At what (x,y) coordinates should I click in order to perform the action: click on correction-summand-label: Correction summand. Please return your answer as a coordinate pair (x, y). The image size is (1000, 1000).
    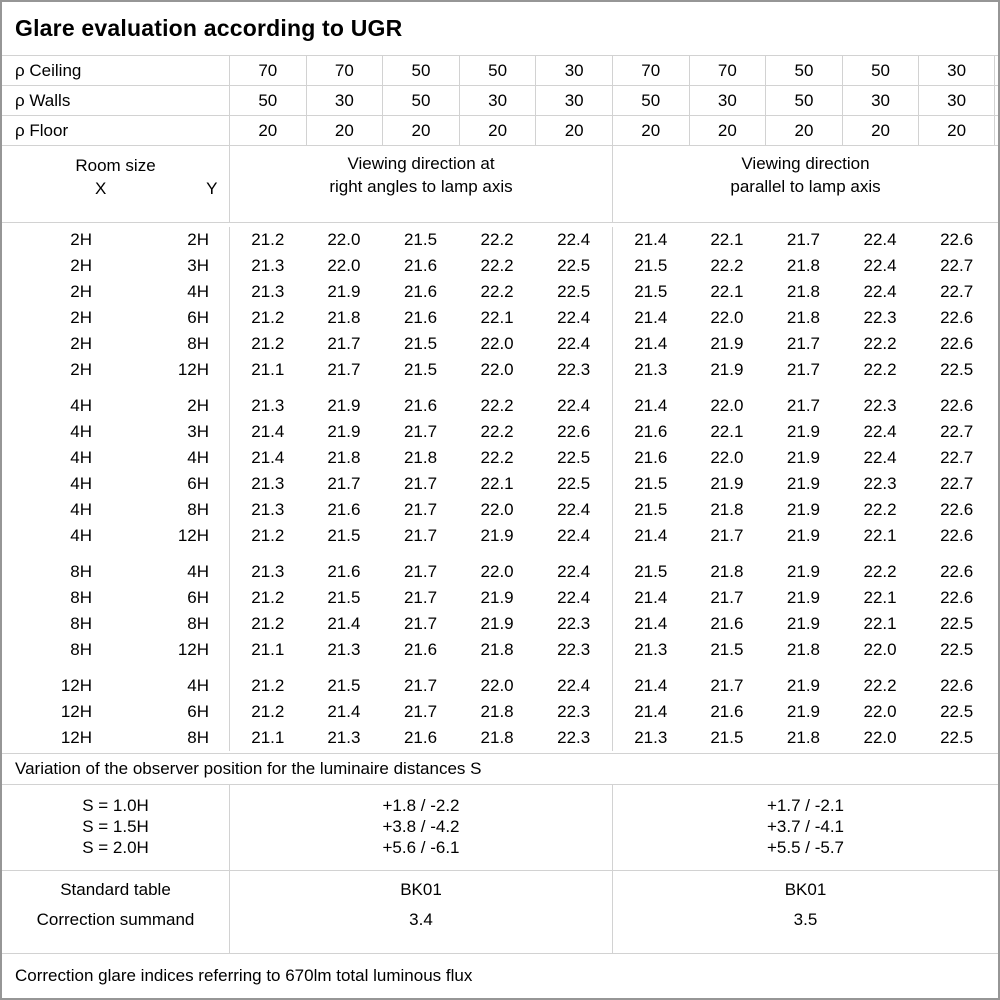
    Looking at the image, I should click on (115, 919).